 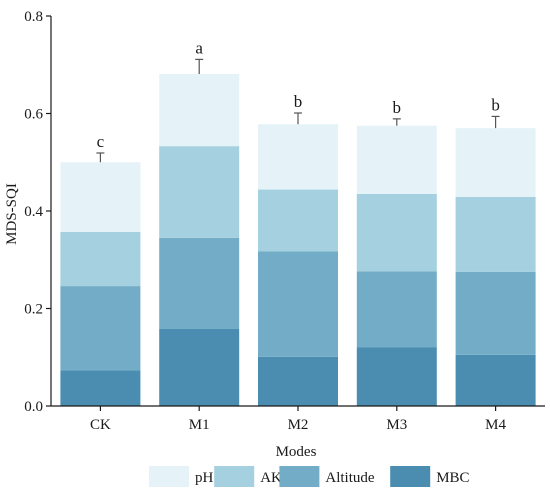 I want to click on bar-segment-ph-ck, so click(x=100, y=197).